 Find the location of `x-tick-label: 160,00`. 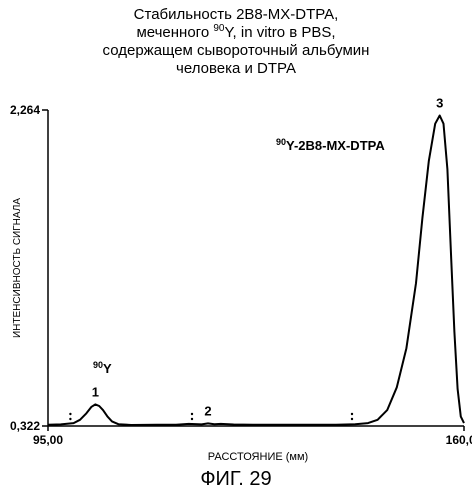

x-tick-label: 160,00 is located at coordinates (459, 440).